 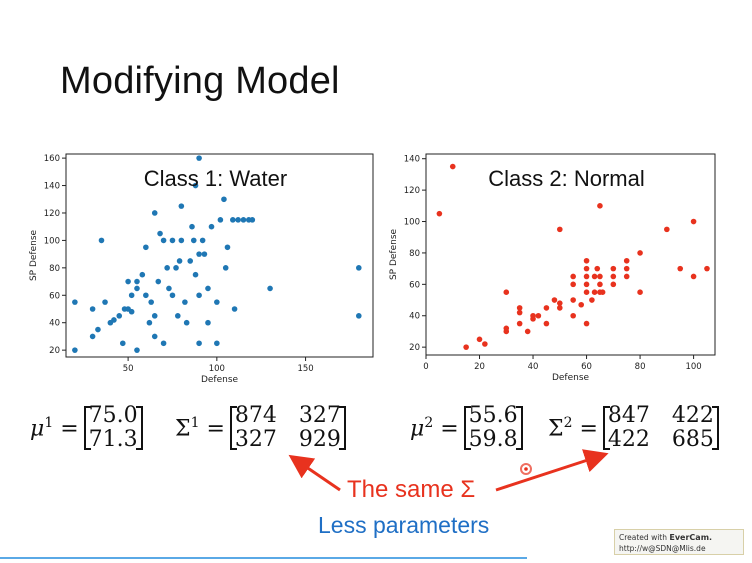 I want to click on evercam-prefix: Created with, so click(x=643, y=537).